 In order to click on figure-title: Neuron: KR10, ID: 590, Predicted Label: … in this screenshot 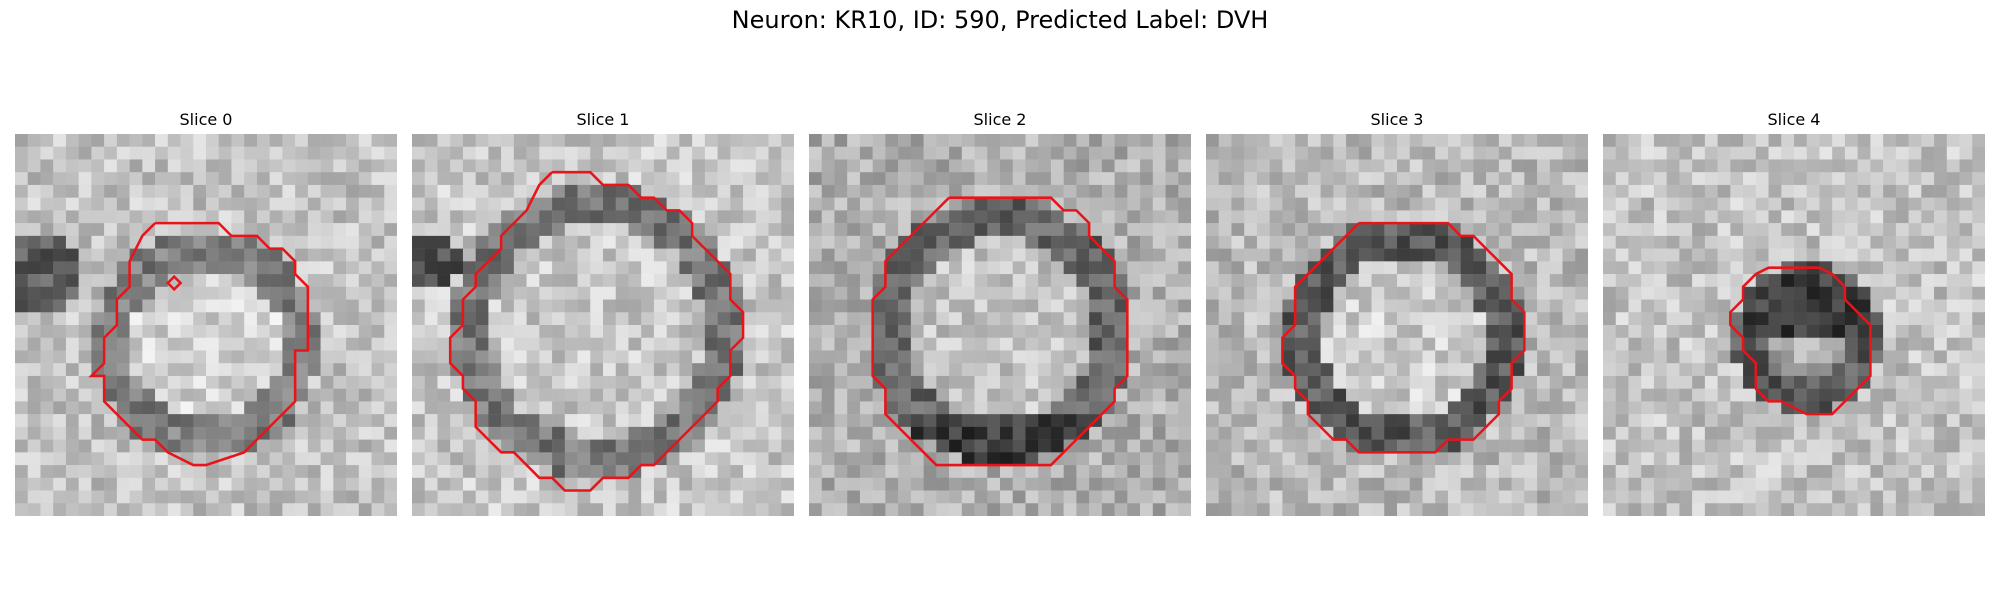, I will do `click(1000, 20)`.